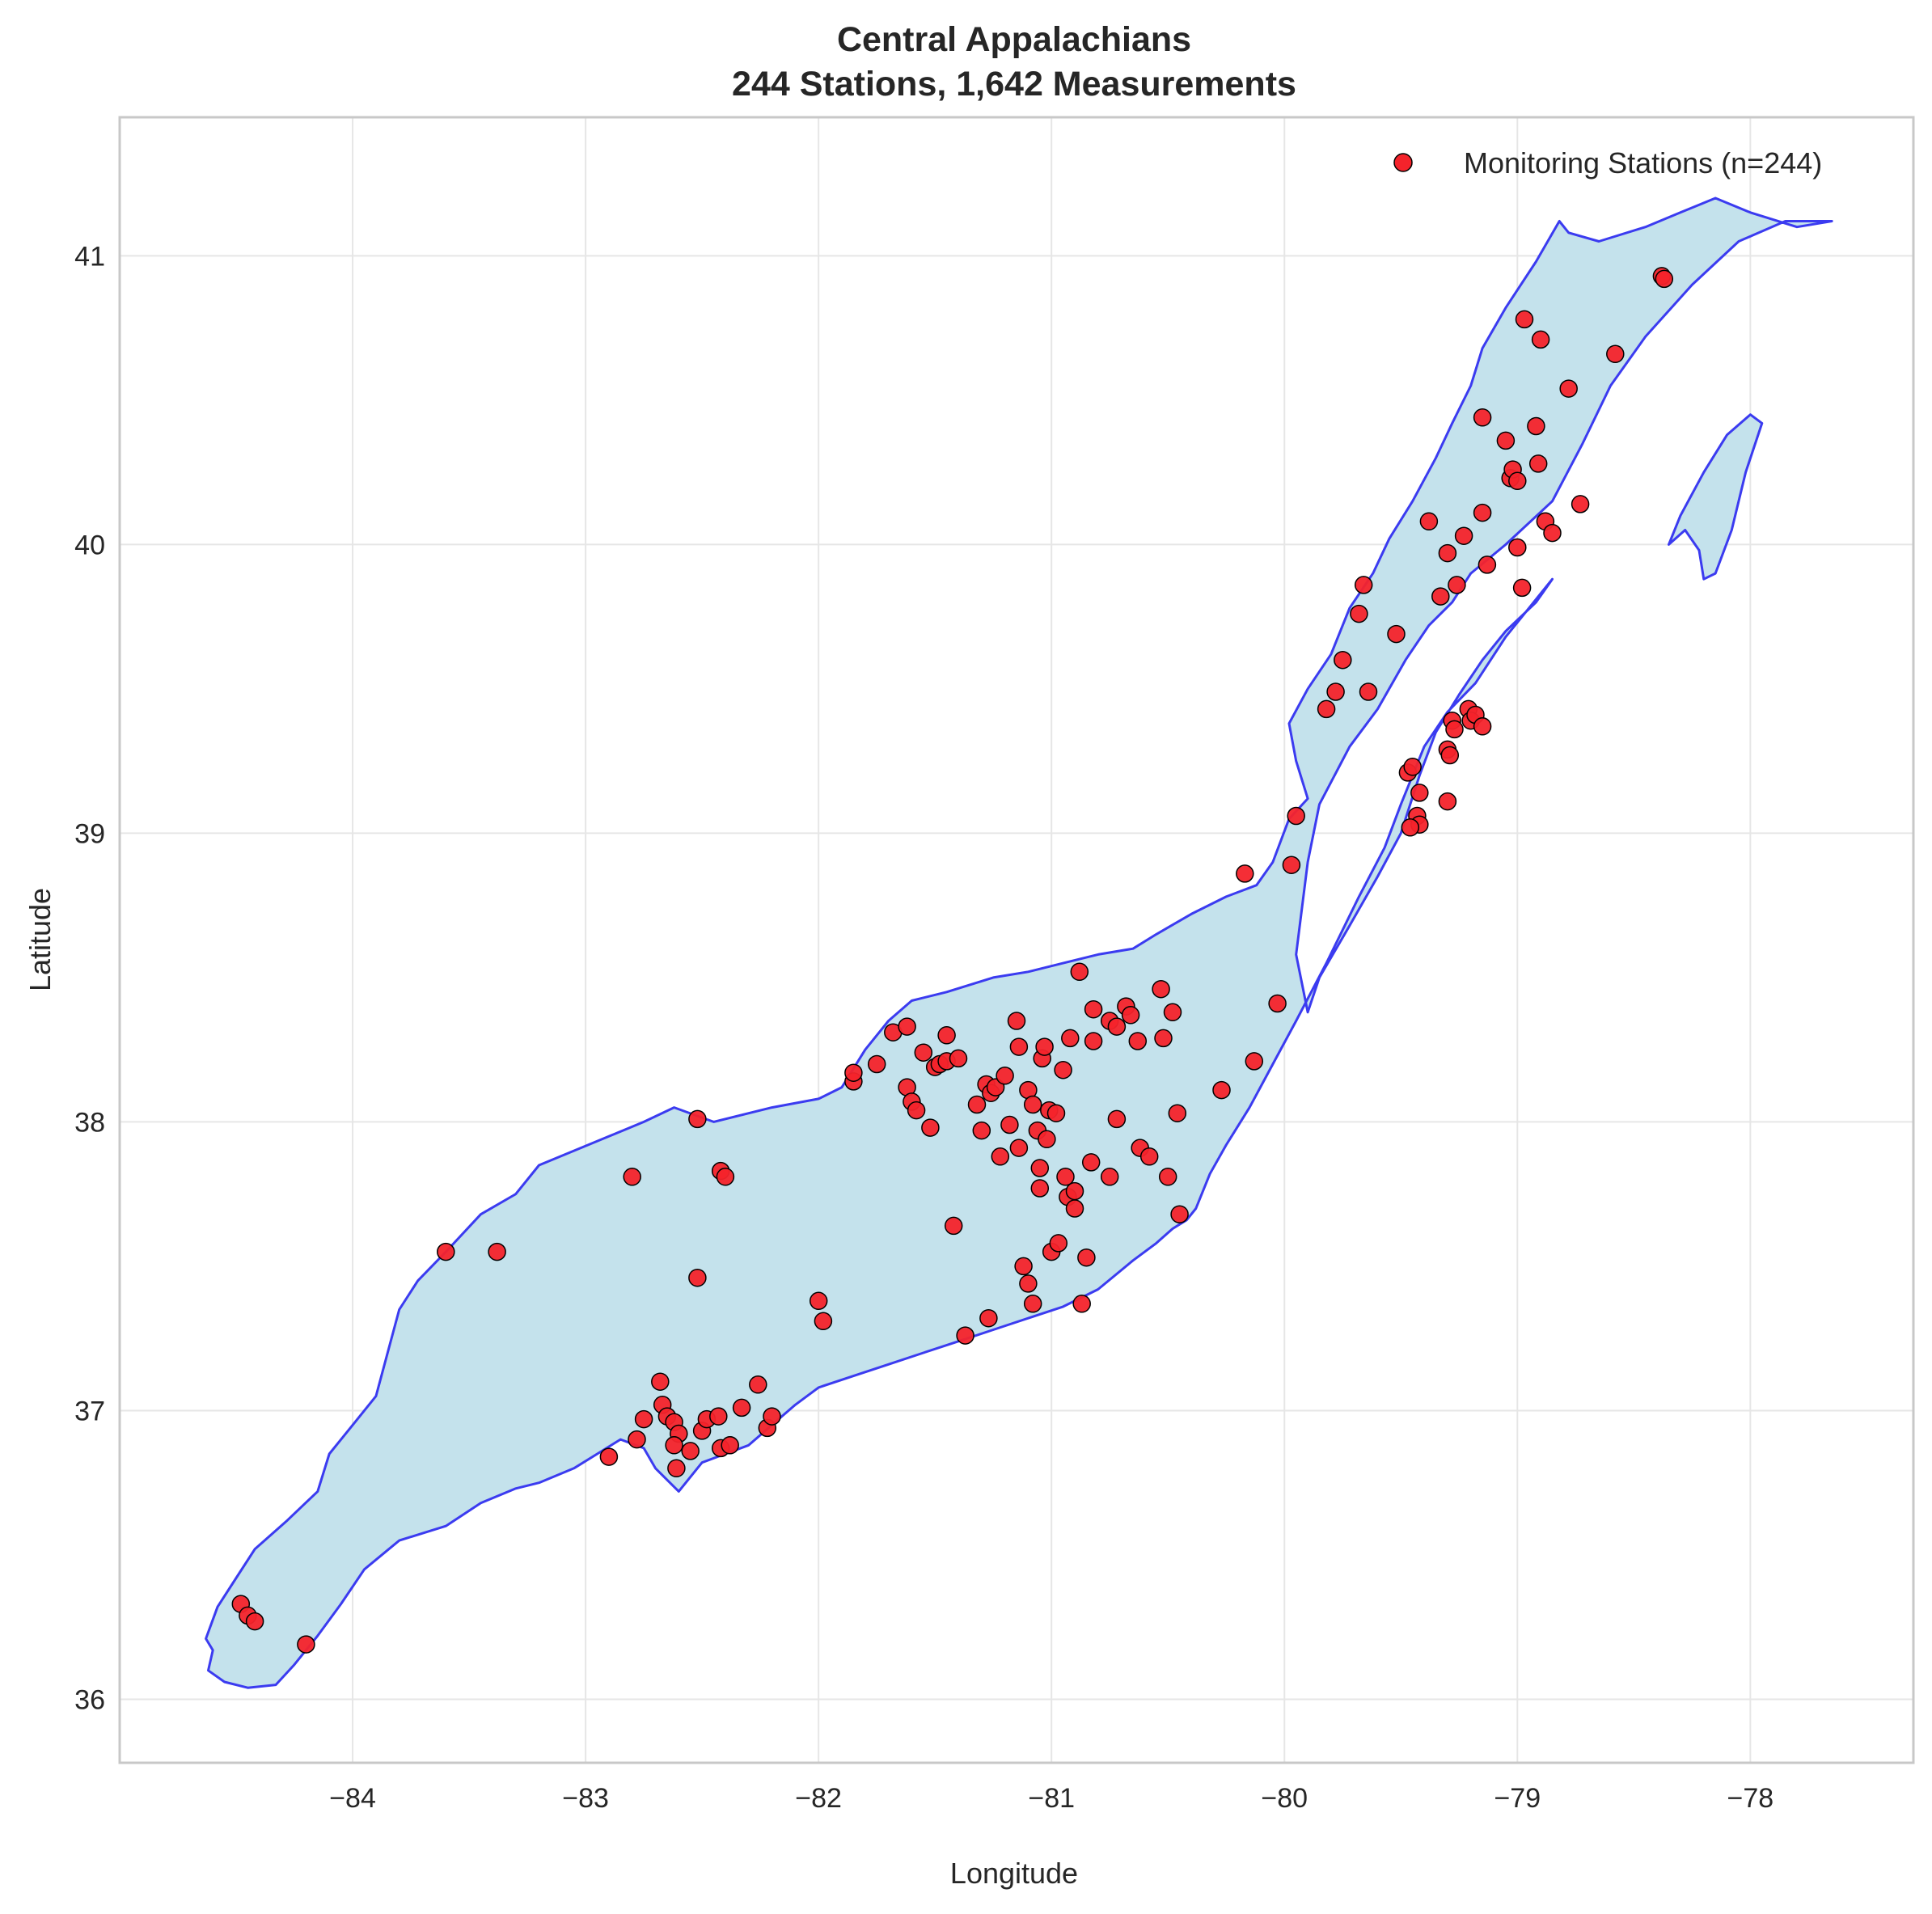  What do you see at coordinates (40, 939) in the screenshot?
I see `y-axis-label: Latitude` at bounding box center [40, 939].